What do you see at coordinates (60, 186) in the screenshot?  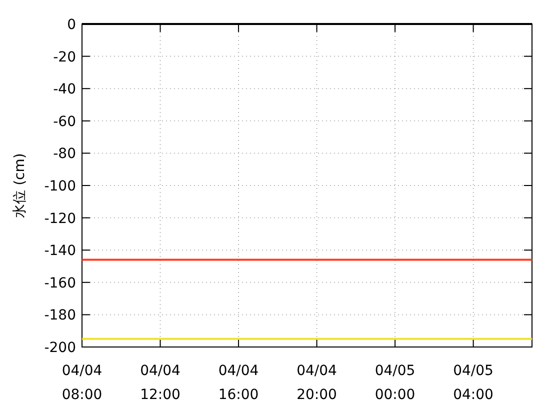 I see `y-tick-label: -100` at bounding box center [60, 186].